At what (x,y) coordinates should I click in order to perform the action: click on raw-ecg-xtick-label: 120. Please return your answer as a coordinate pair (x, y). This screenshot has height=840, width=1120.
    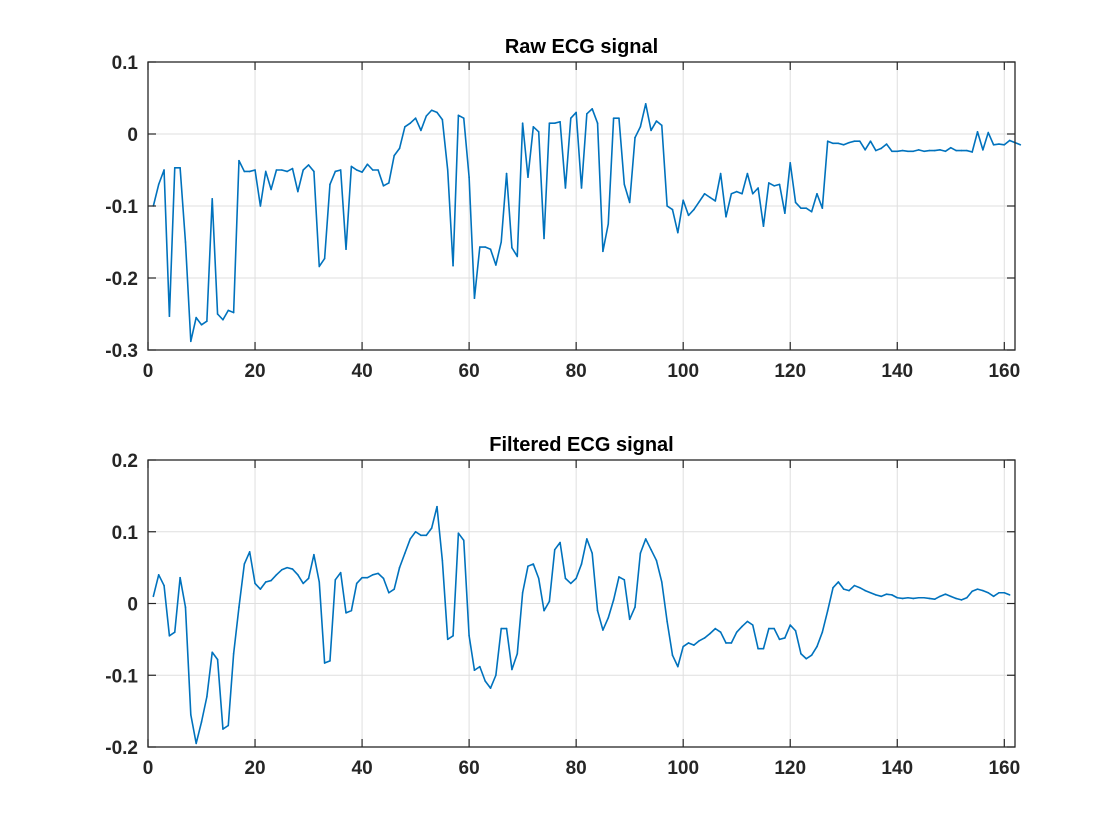
    Looking at the image, I should click on (790, 371).